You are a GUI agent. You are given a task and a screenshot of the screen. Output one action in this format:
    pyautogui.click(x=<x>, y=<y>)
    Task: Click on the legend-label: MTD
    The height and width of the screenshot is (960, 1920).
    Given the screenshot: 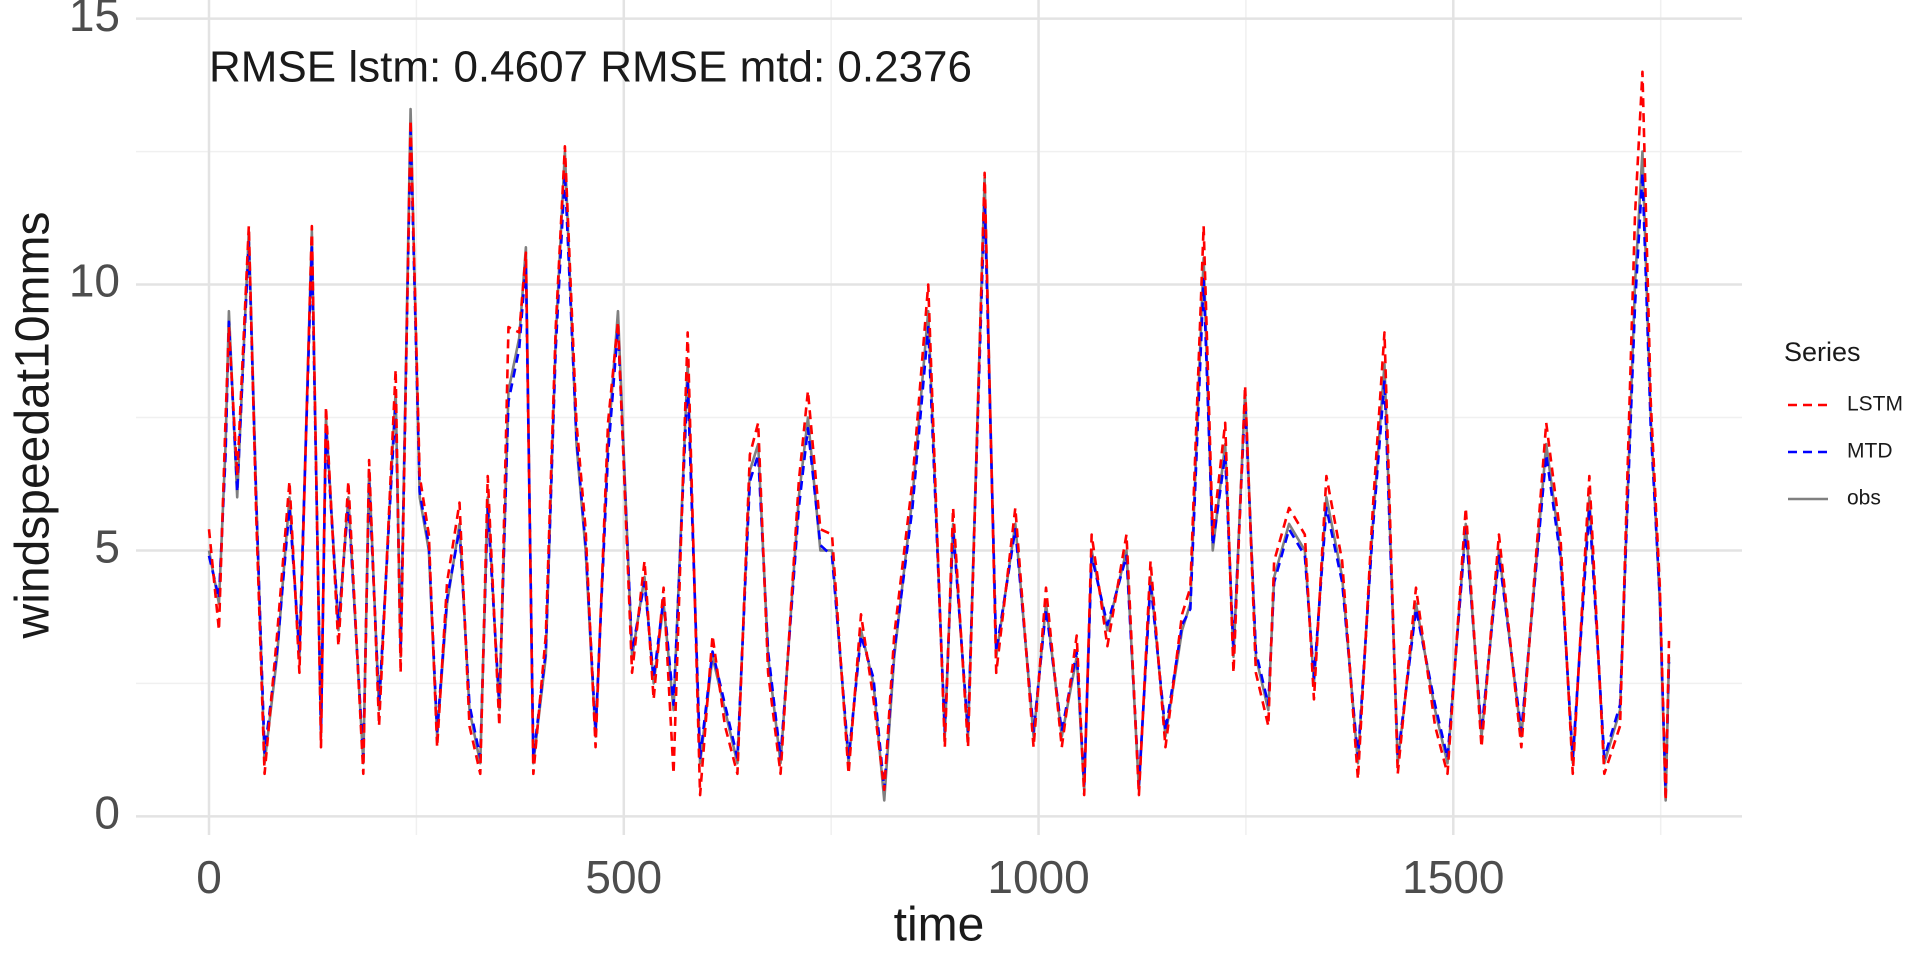 What is the action you would take?
    pyautogui.click(x=1870, y=451)
    